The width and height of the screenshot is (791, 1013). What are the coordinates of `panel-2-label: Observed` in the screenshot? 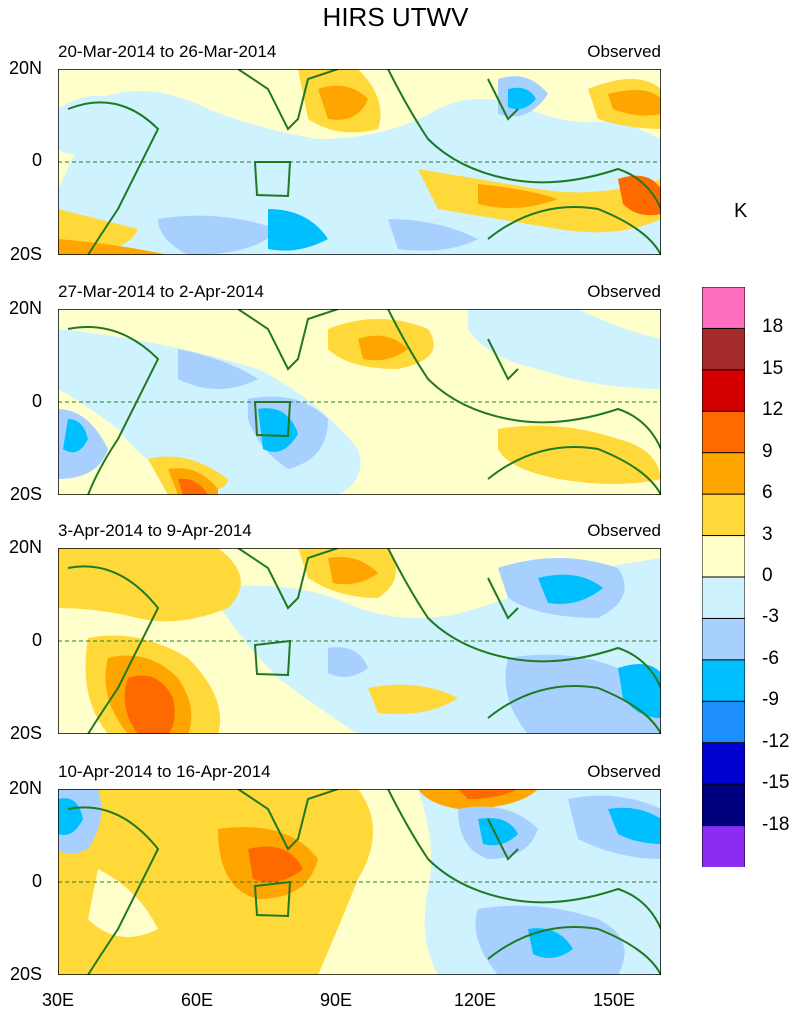 It's located at (624, 291).